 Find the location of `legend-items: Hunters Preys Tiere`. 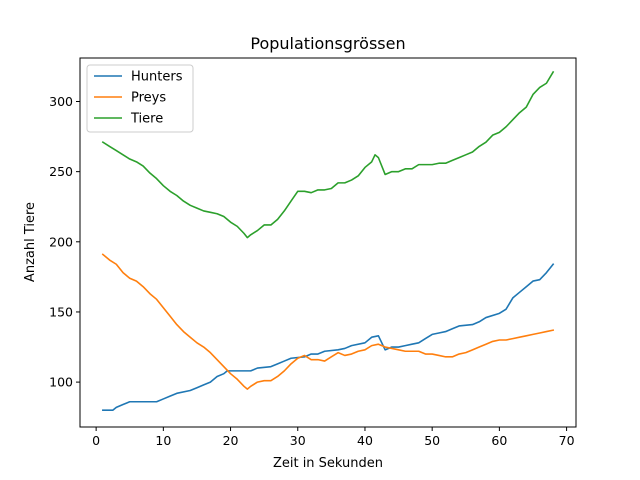

legend-items: Hunters Preys Tiere is located at coordinates (138, 98).